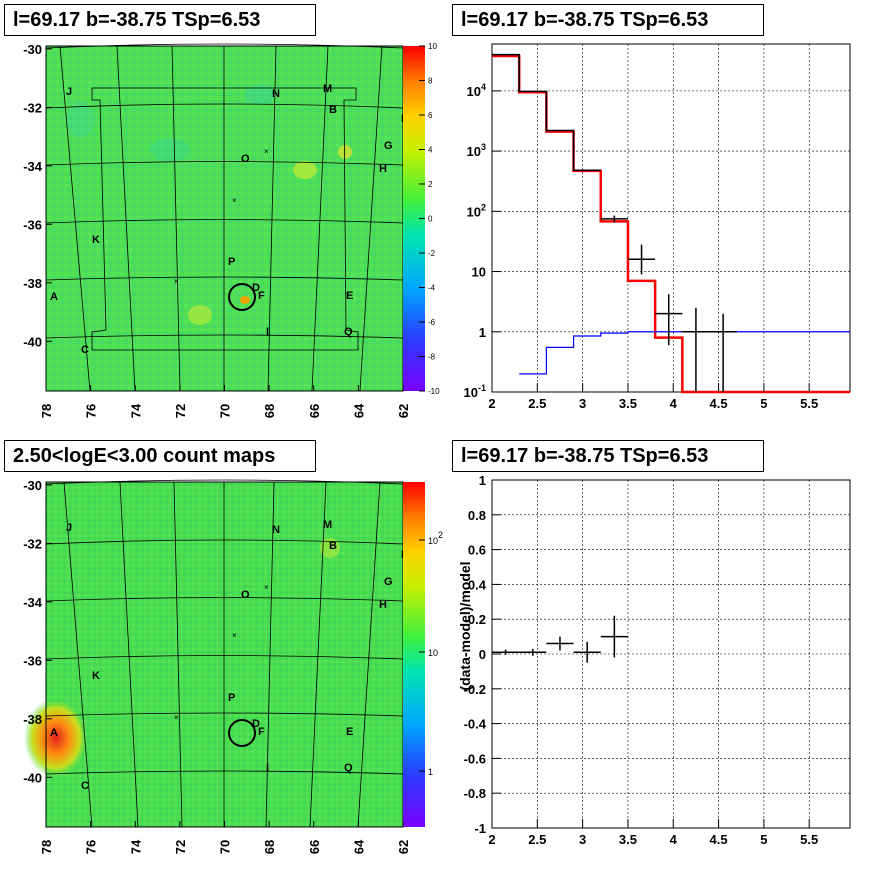 This screenshot has height=872, width=896. I want to click on br-title: l=69.17 b=-38.75 TSp=6.53, so click(608, 456).